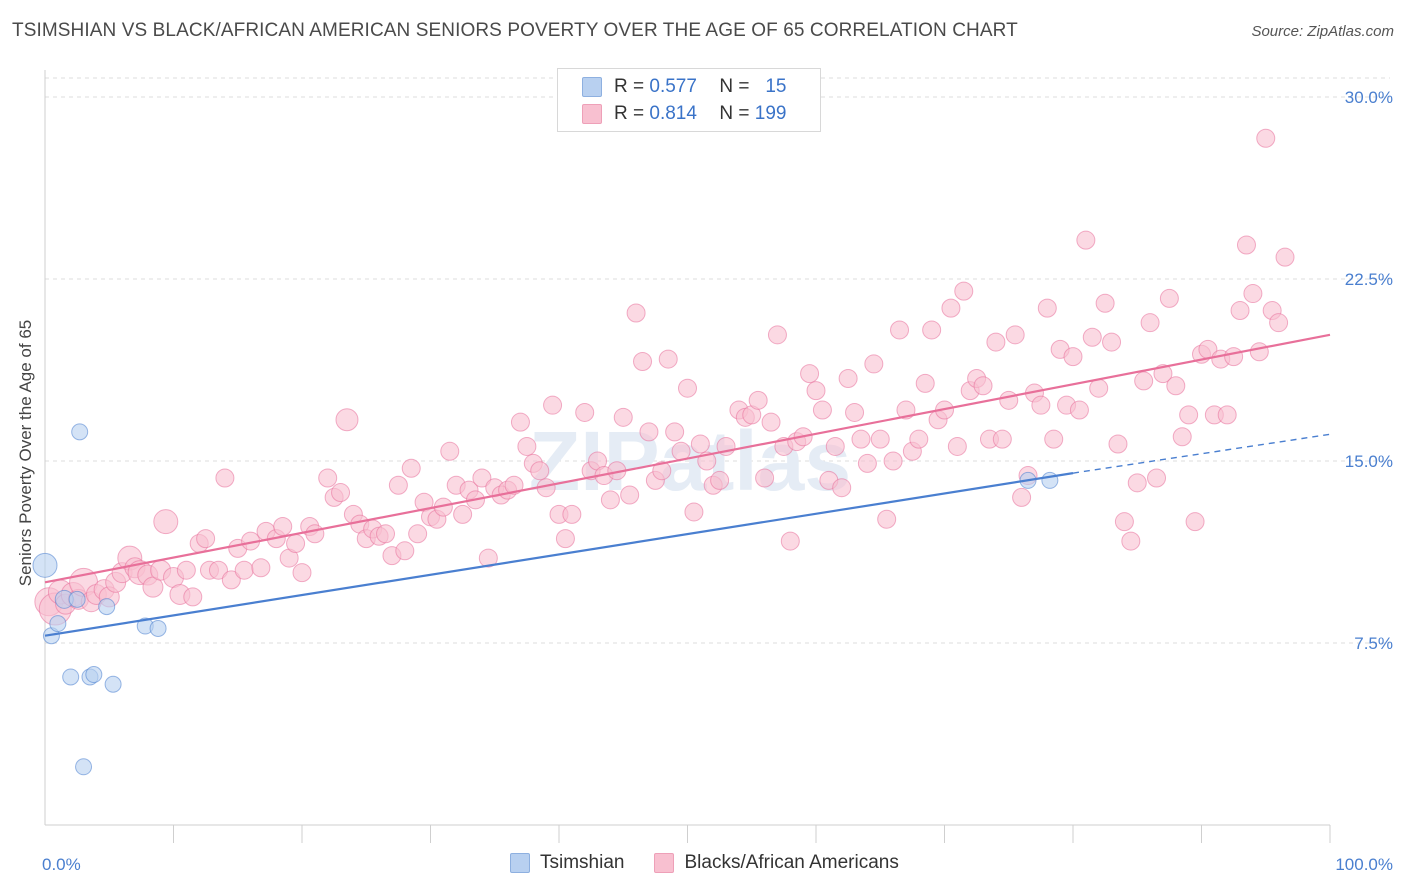  What do you see at coordinates (1369, 279) in the screenshot?
I see `y-tick-label: 22.5%` at bounding box center [1369, 279].